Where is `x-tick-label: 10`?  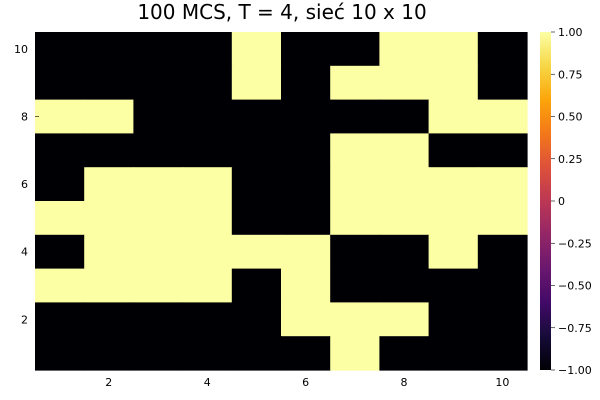 x-tick-label: 10 is located at coordinates (502, 382).